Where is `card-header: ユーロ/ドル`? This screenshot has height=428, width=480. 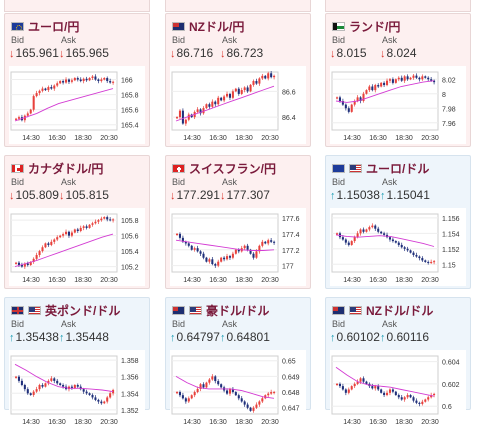 card-header: ユーロ/ドル is located at coordinates (380, 168).